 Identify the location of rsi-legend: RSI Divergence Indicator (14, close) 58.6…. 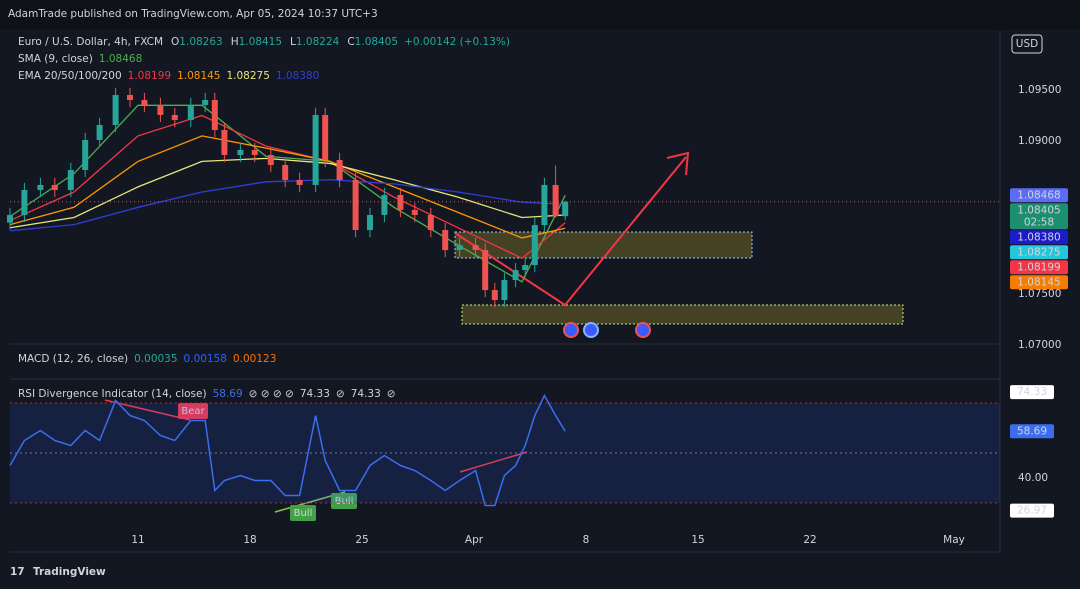
(207, 394).